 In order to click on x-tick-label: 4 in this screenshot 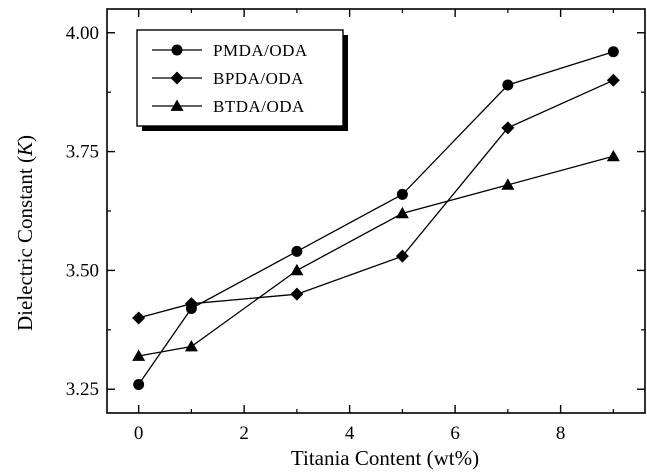, I will do `click(350, 433)`.